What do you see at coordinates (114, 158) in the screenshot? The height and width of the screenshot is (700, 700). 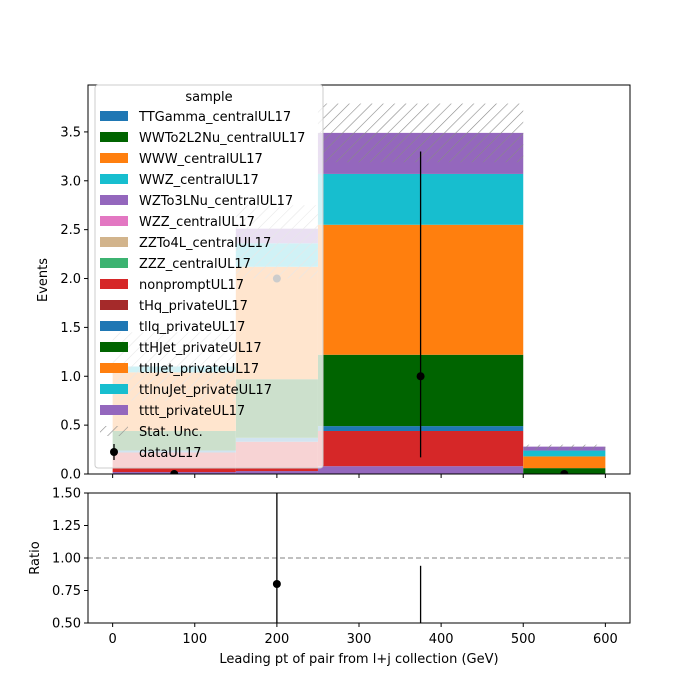 I see `legend-swatch-WWW_centralUL17` at bounding box center [114, 158].